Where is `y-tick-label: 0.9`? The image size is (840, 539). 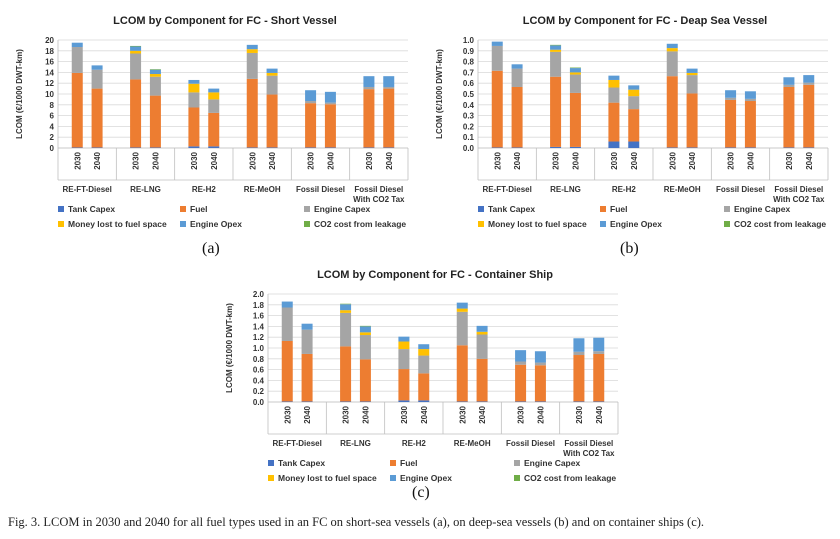
y-tick-label: 0.9 is located at coordinates (469, 51).